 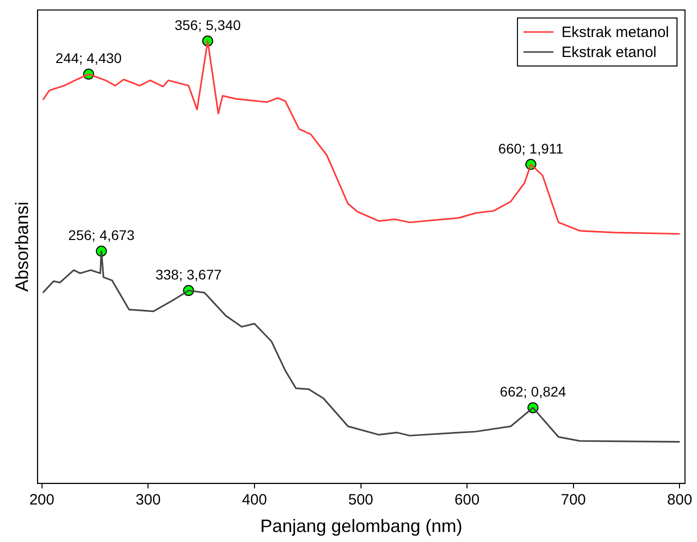 What do you see at coordinates (615, 33) in the screenshot?
I see `legend-label: Ekstrak metanol` at bounding box center [615, 33].